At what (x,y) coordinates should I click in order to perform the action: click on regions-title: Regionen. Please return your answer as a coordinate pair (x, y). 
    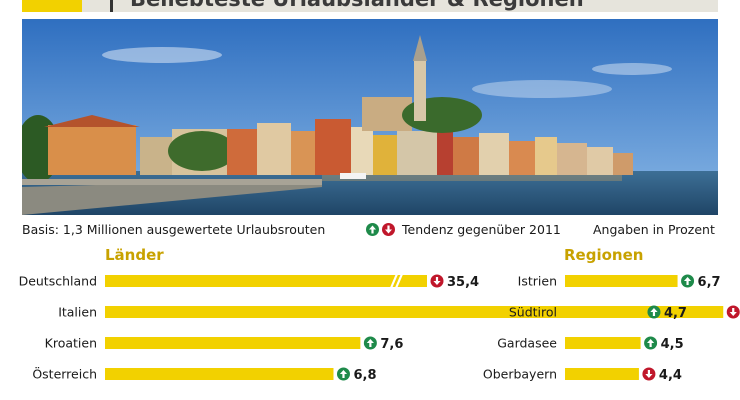
    Looking at the image, I should click on (604, 255).